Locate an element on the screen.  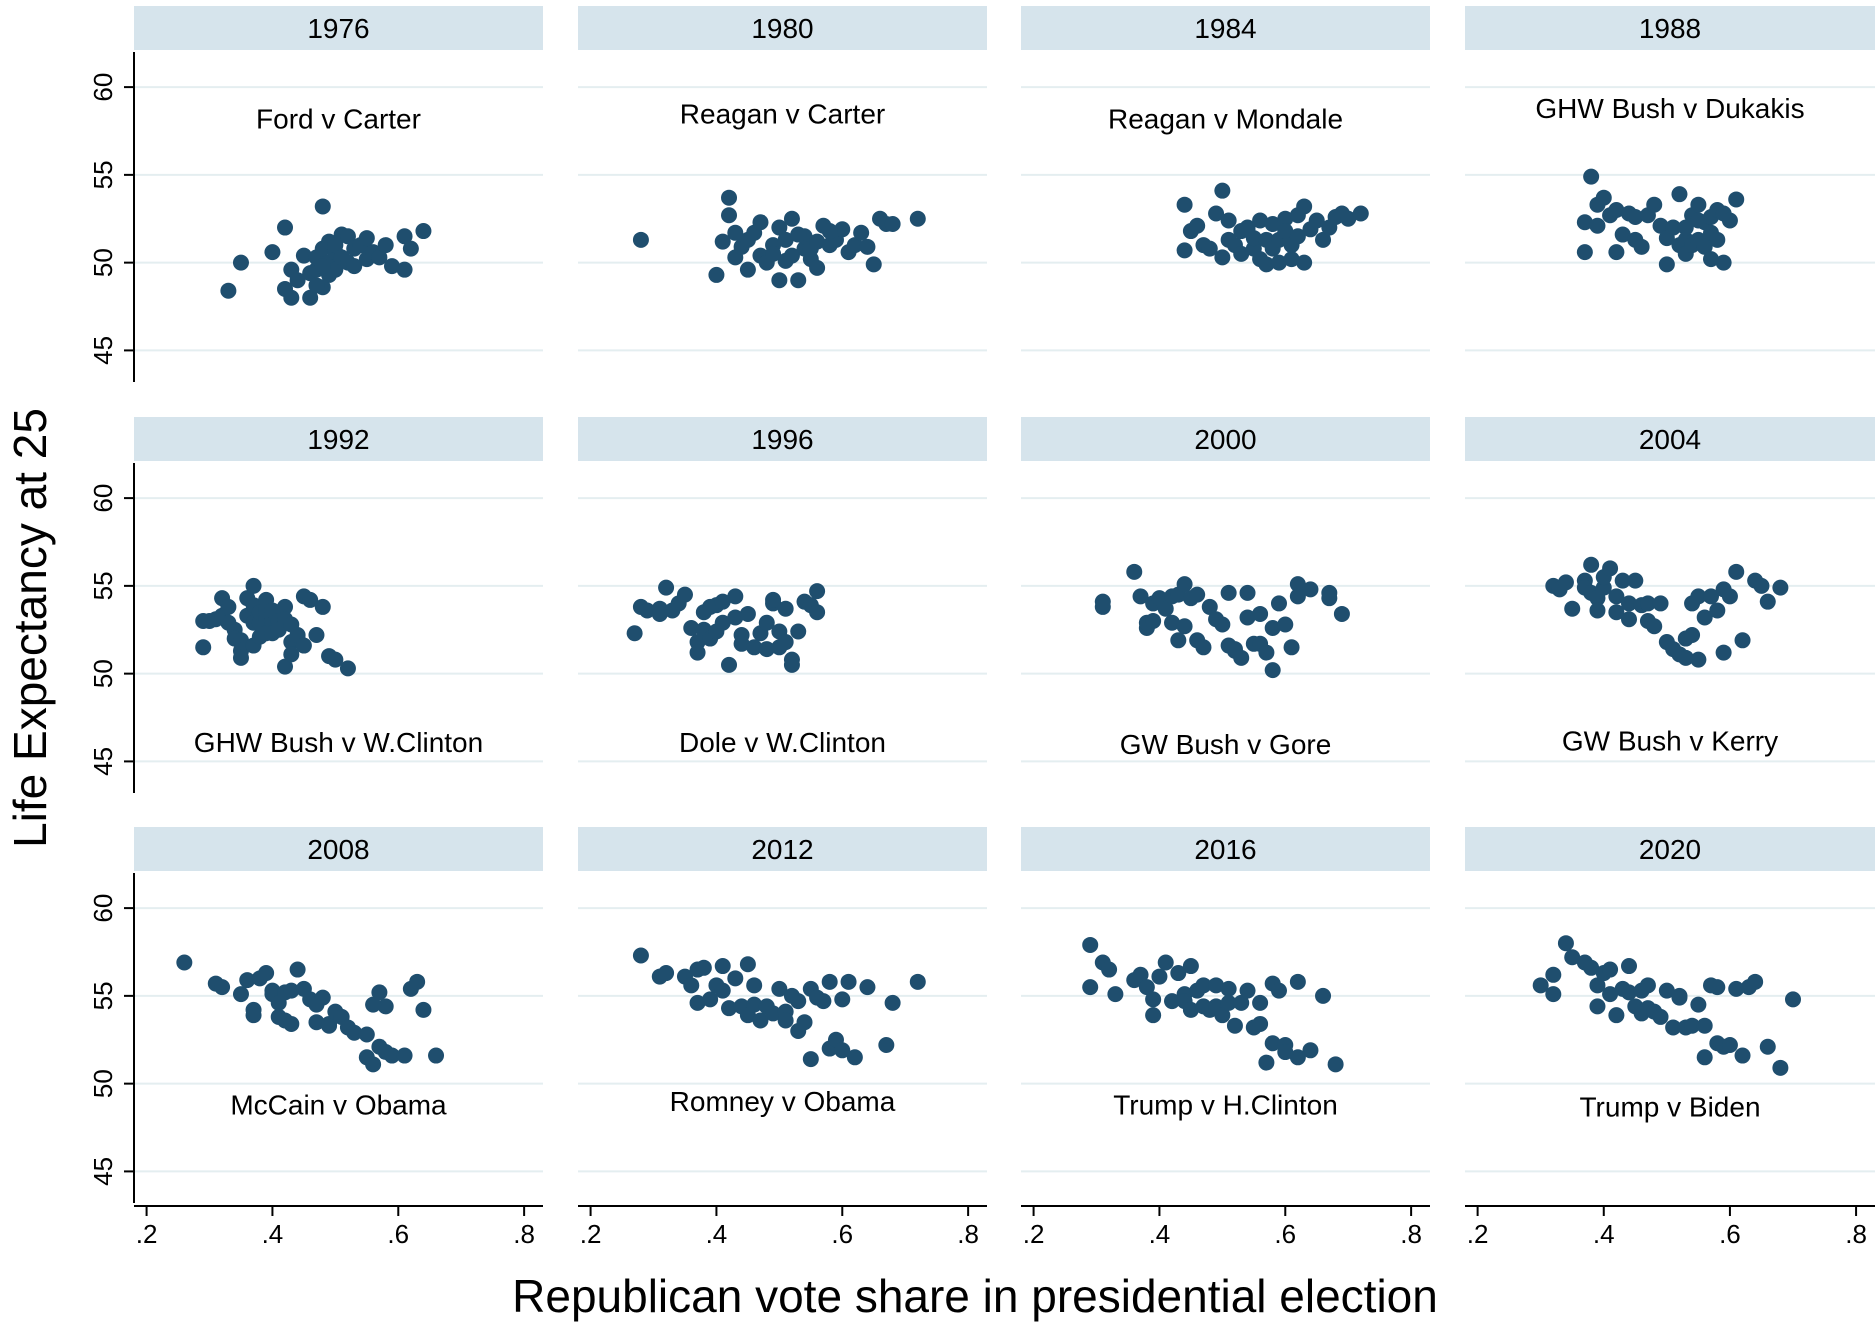
panel-1988: 1988 GHW Bush v Dukakis is located at coordinates (1670, 179).